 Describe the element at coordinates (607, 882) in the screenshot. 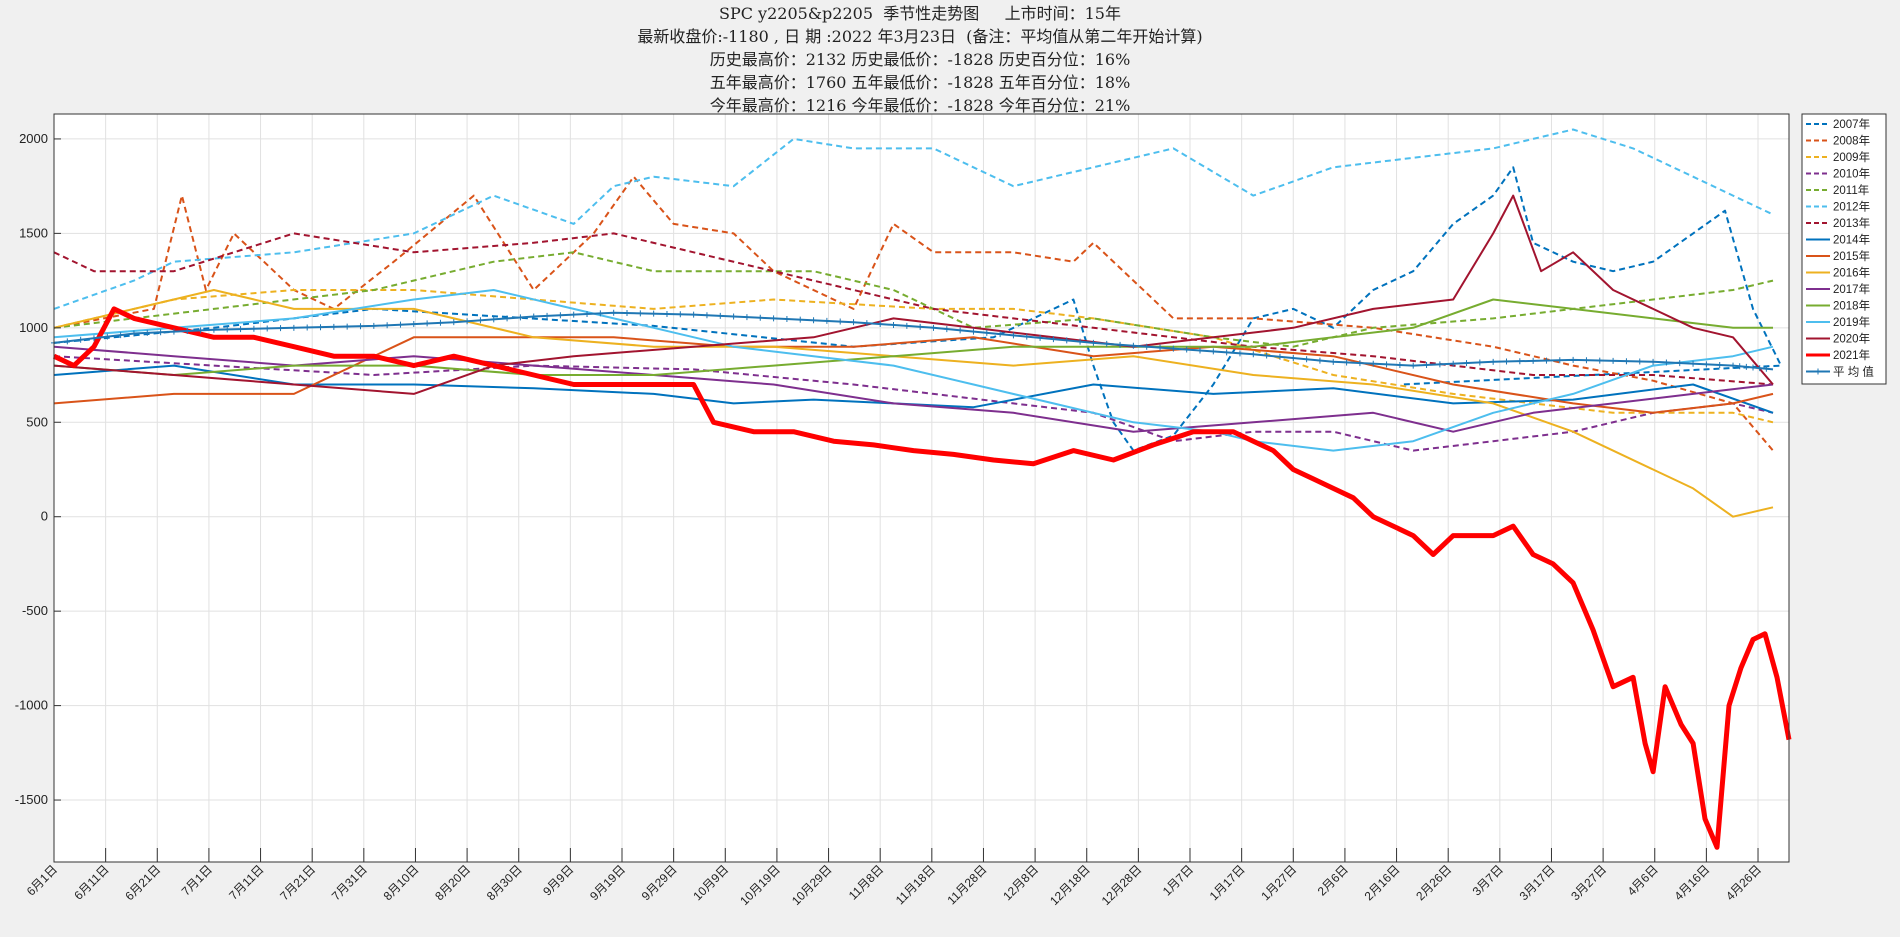

I see `x-tick-label-11: 9月19日` at that location.